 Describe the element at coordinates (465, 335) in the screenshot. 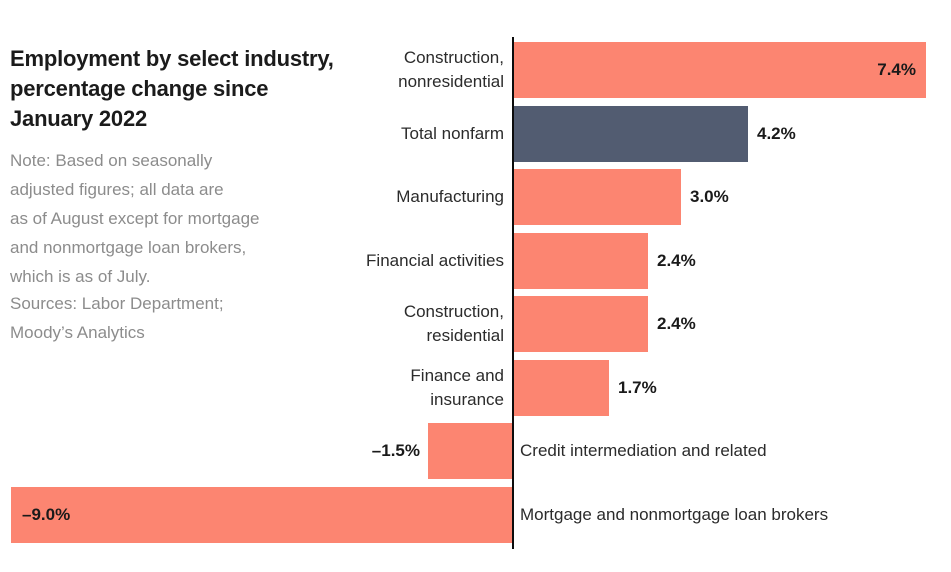

I see `category-label-line: residential` at that location.